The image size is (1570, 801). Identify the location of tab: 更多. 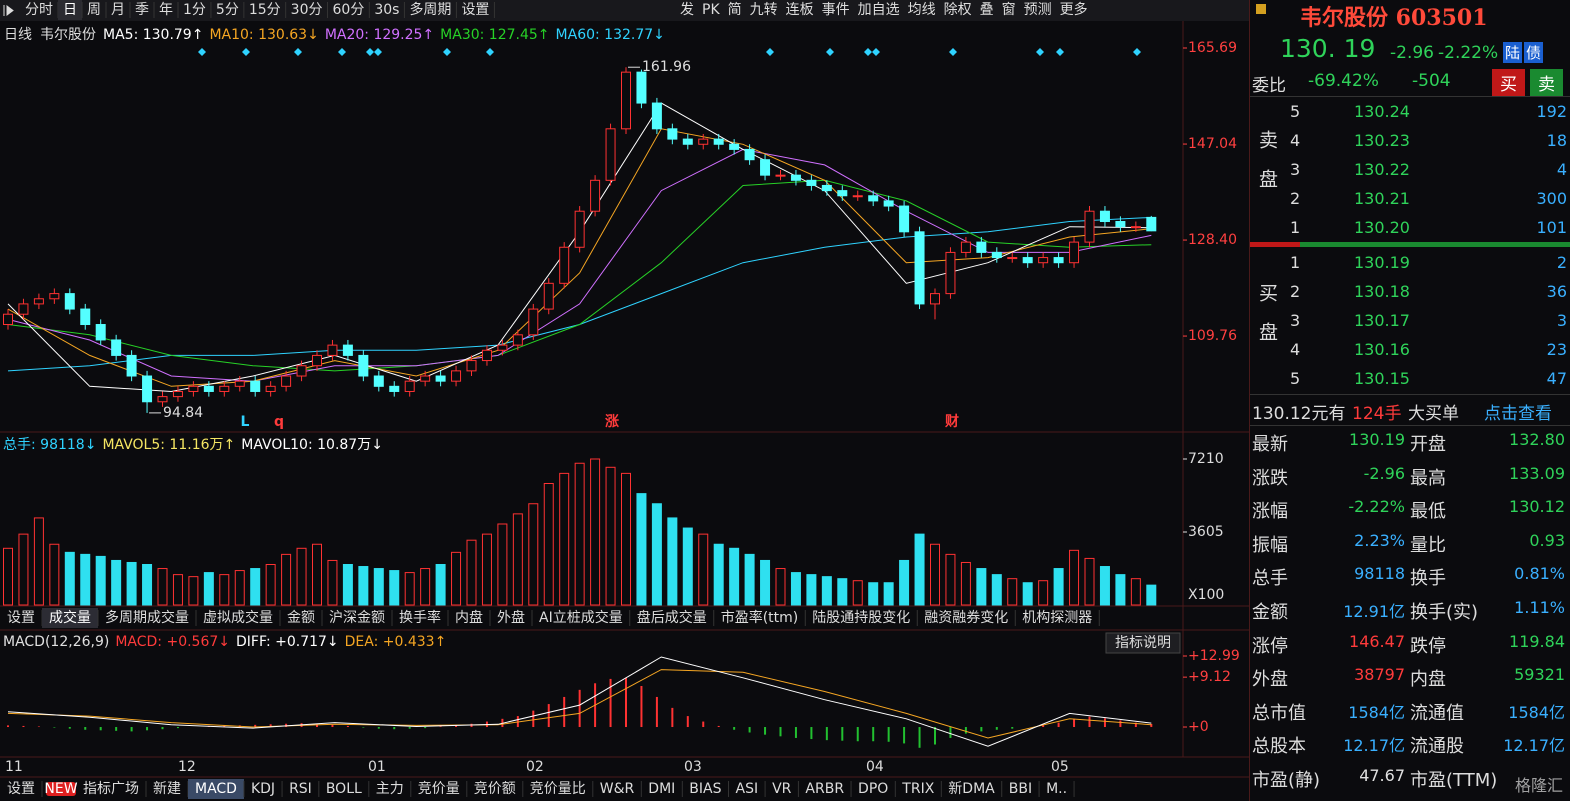
(1074, 9).